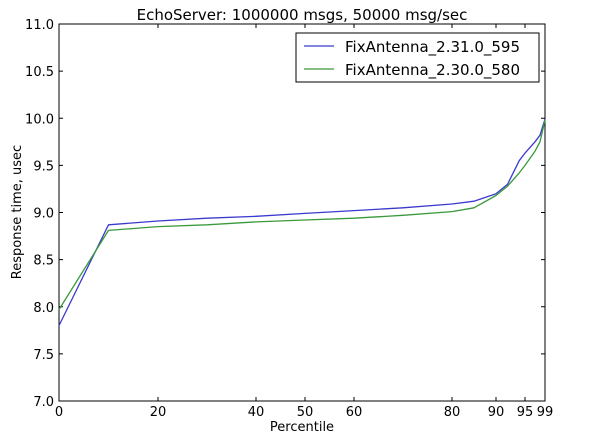 This screenshot has width=599, height=441. I want to click on y-tick-label: 8.0, so click(43, 308).